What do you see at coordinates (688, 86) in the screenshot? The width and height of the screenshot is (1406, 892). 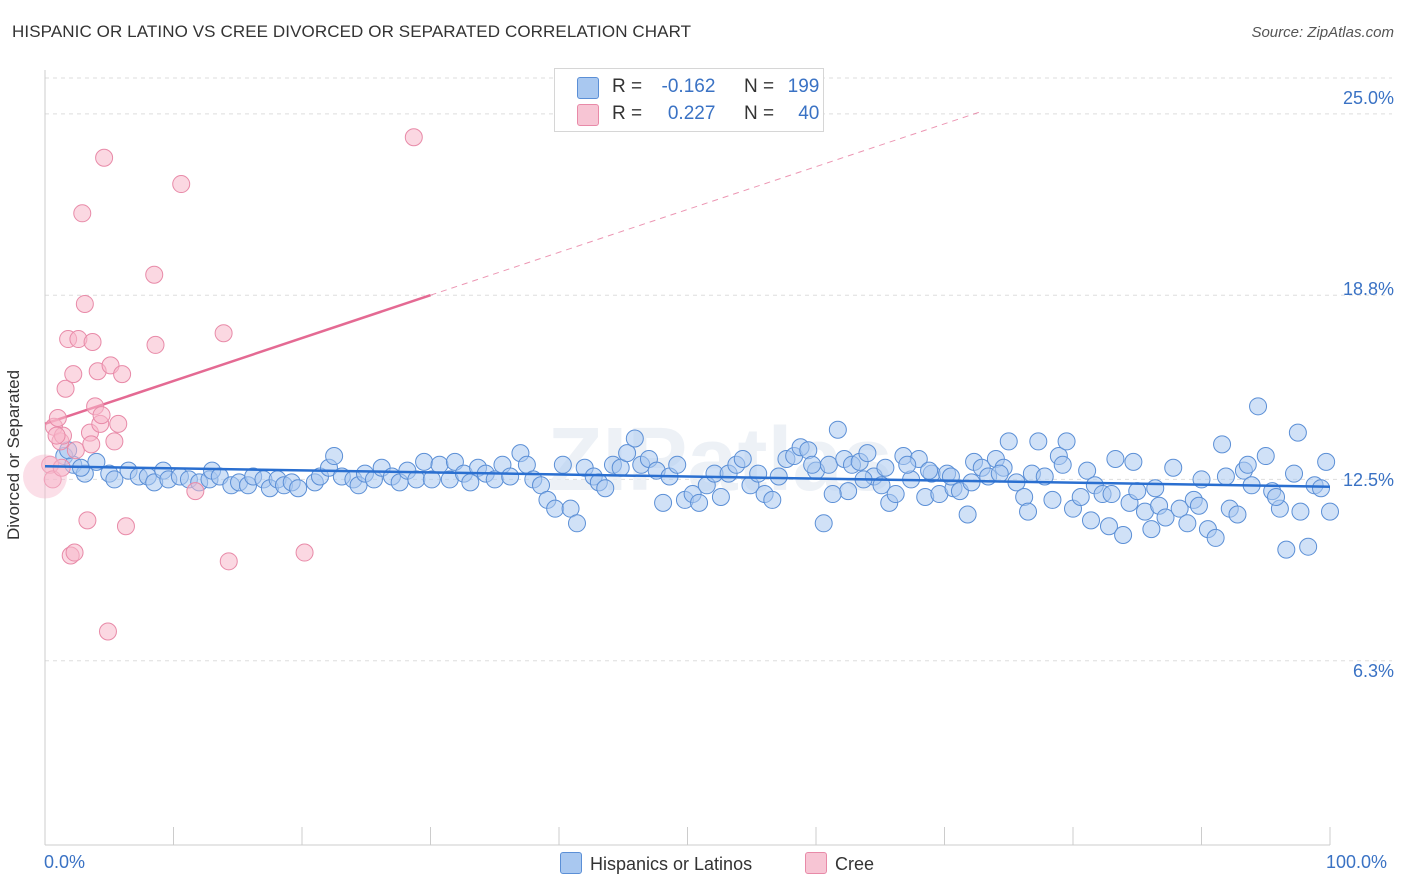 I see `r-value-hispanic: -0.162` at bounding box center [688, 86].